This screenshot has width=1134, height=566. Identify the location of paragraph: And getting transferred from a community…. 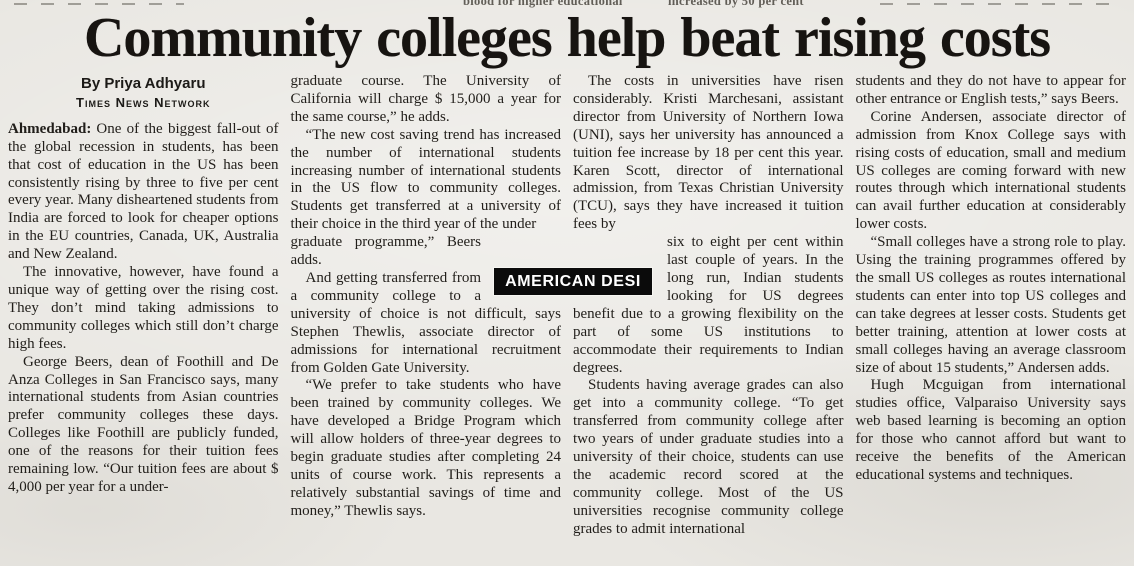
(426, 323).